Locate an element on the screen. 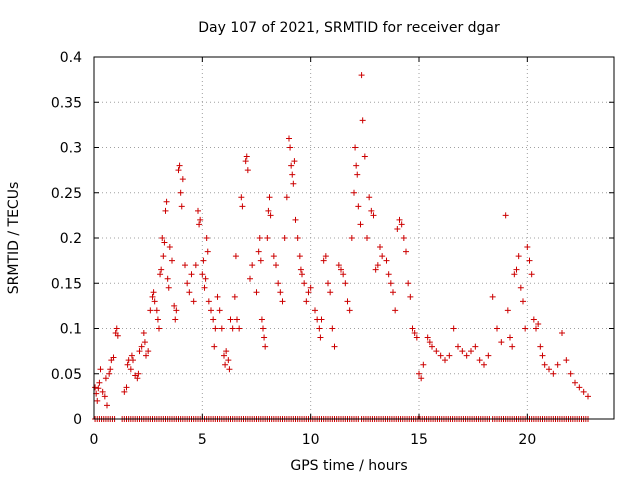  x-tick-label: 0 is located at coordinates (94, 440).